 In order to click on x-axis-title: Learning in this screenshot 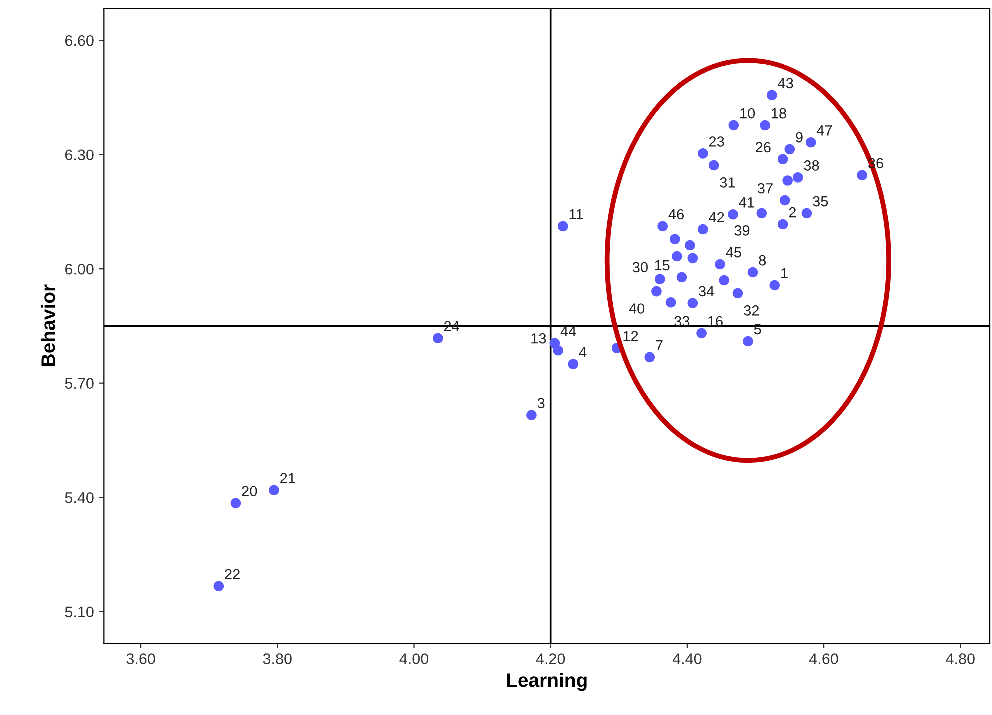, I will do `click(547, 682)`.